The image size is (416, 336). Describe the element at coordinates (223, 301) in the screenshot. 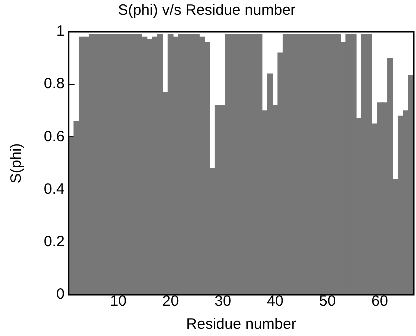

I see `x-tick-label: 30` at that location.